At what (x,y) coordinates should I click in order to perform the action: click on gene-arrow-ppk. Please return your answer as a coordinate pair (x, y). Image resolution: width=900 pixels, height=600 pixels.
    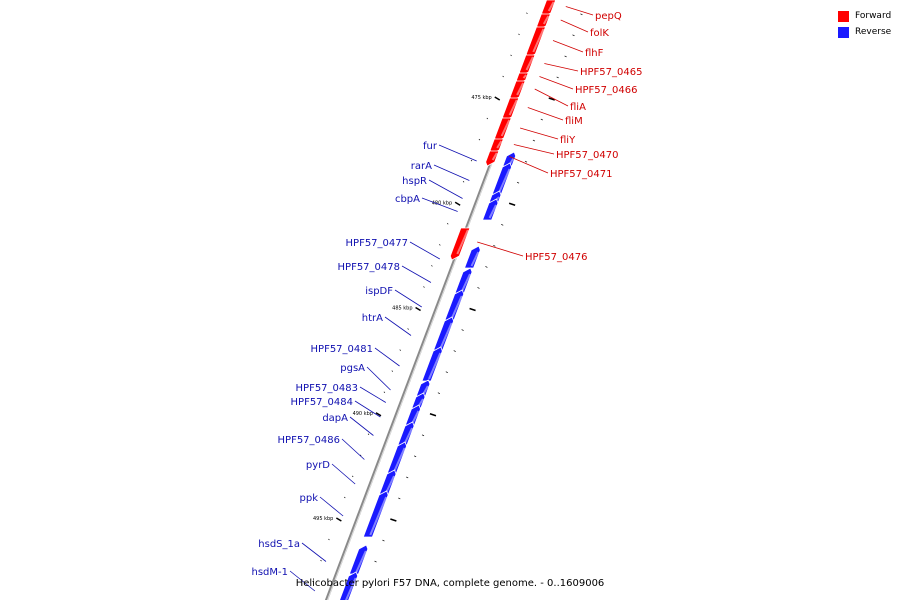
    Looking at the image, I should click on (375, 514).